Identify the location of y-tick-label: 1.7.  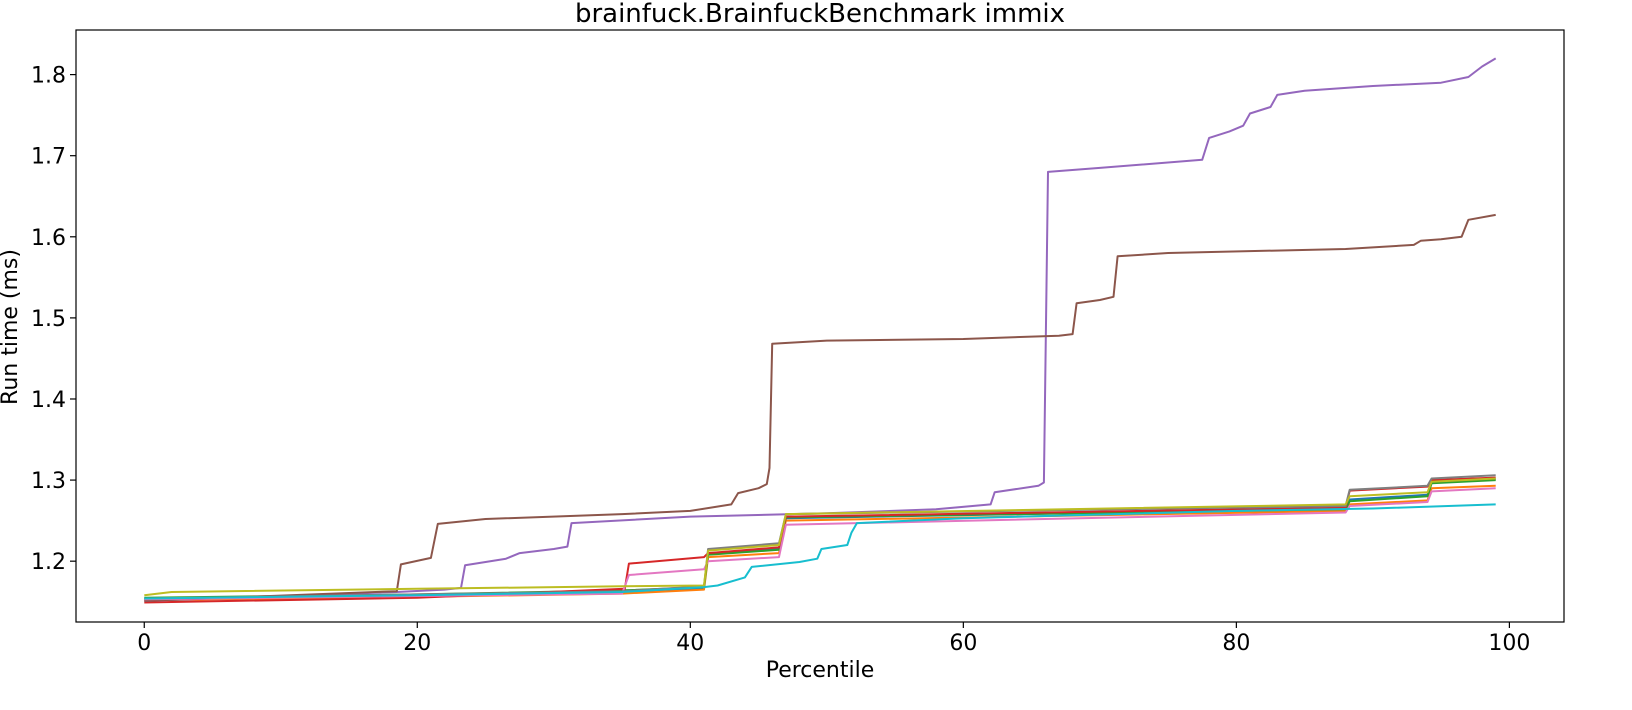
(48, 157).